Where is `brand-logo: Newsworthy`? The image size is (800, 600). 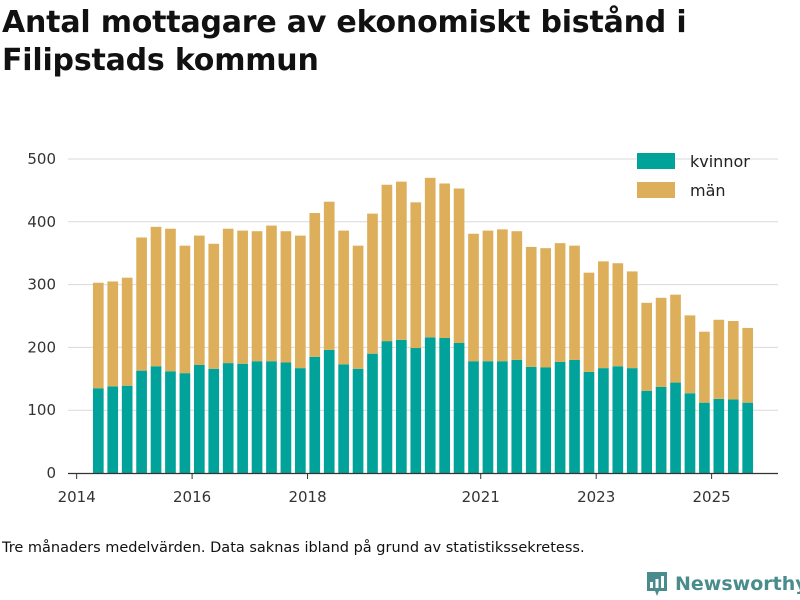 brand-logo: Newsworthy is located at coordinates (722, 584).